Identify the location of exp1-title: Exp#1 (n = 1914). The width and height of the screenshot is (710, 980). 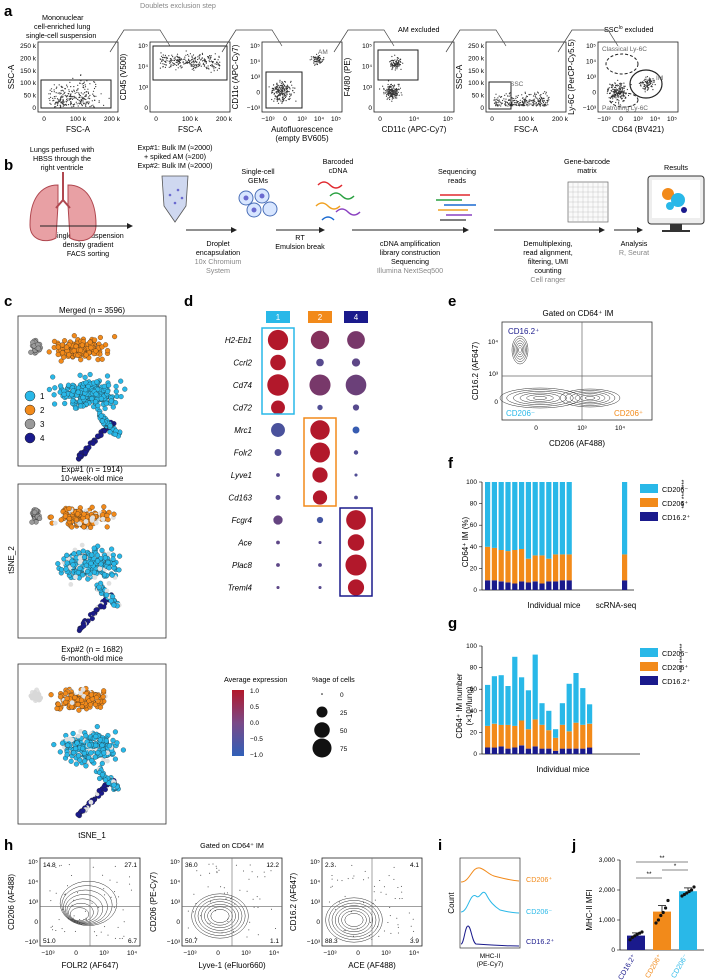
(92, 469).